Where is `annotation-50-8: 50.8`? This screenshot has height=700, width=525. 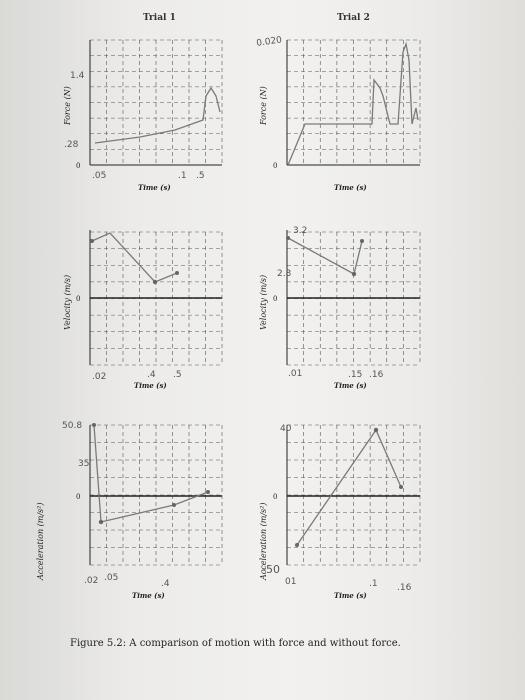
annotation-50-8: 50.8 is located at coordinates (72, 426).